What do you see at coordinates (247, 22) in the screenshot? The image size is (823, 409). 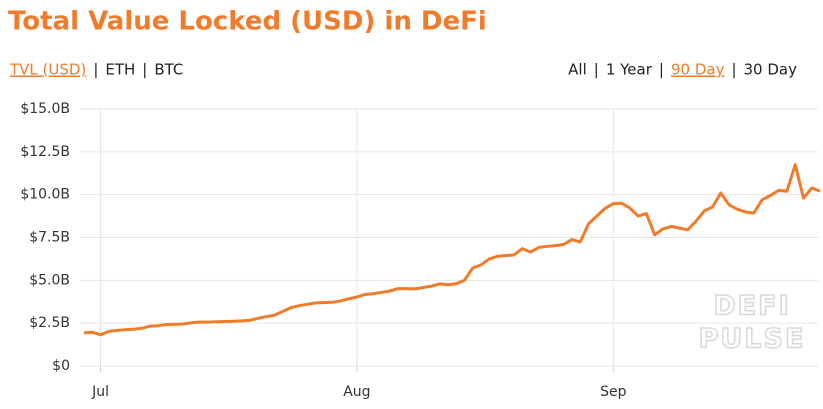 I see `page-title: Total Value Locked (USD) in DeFi` at bounding box center [247, 22].